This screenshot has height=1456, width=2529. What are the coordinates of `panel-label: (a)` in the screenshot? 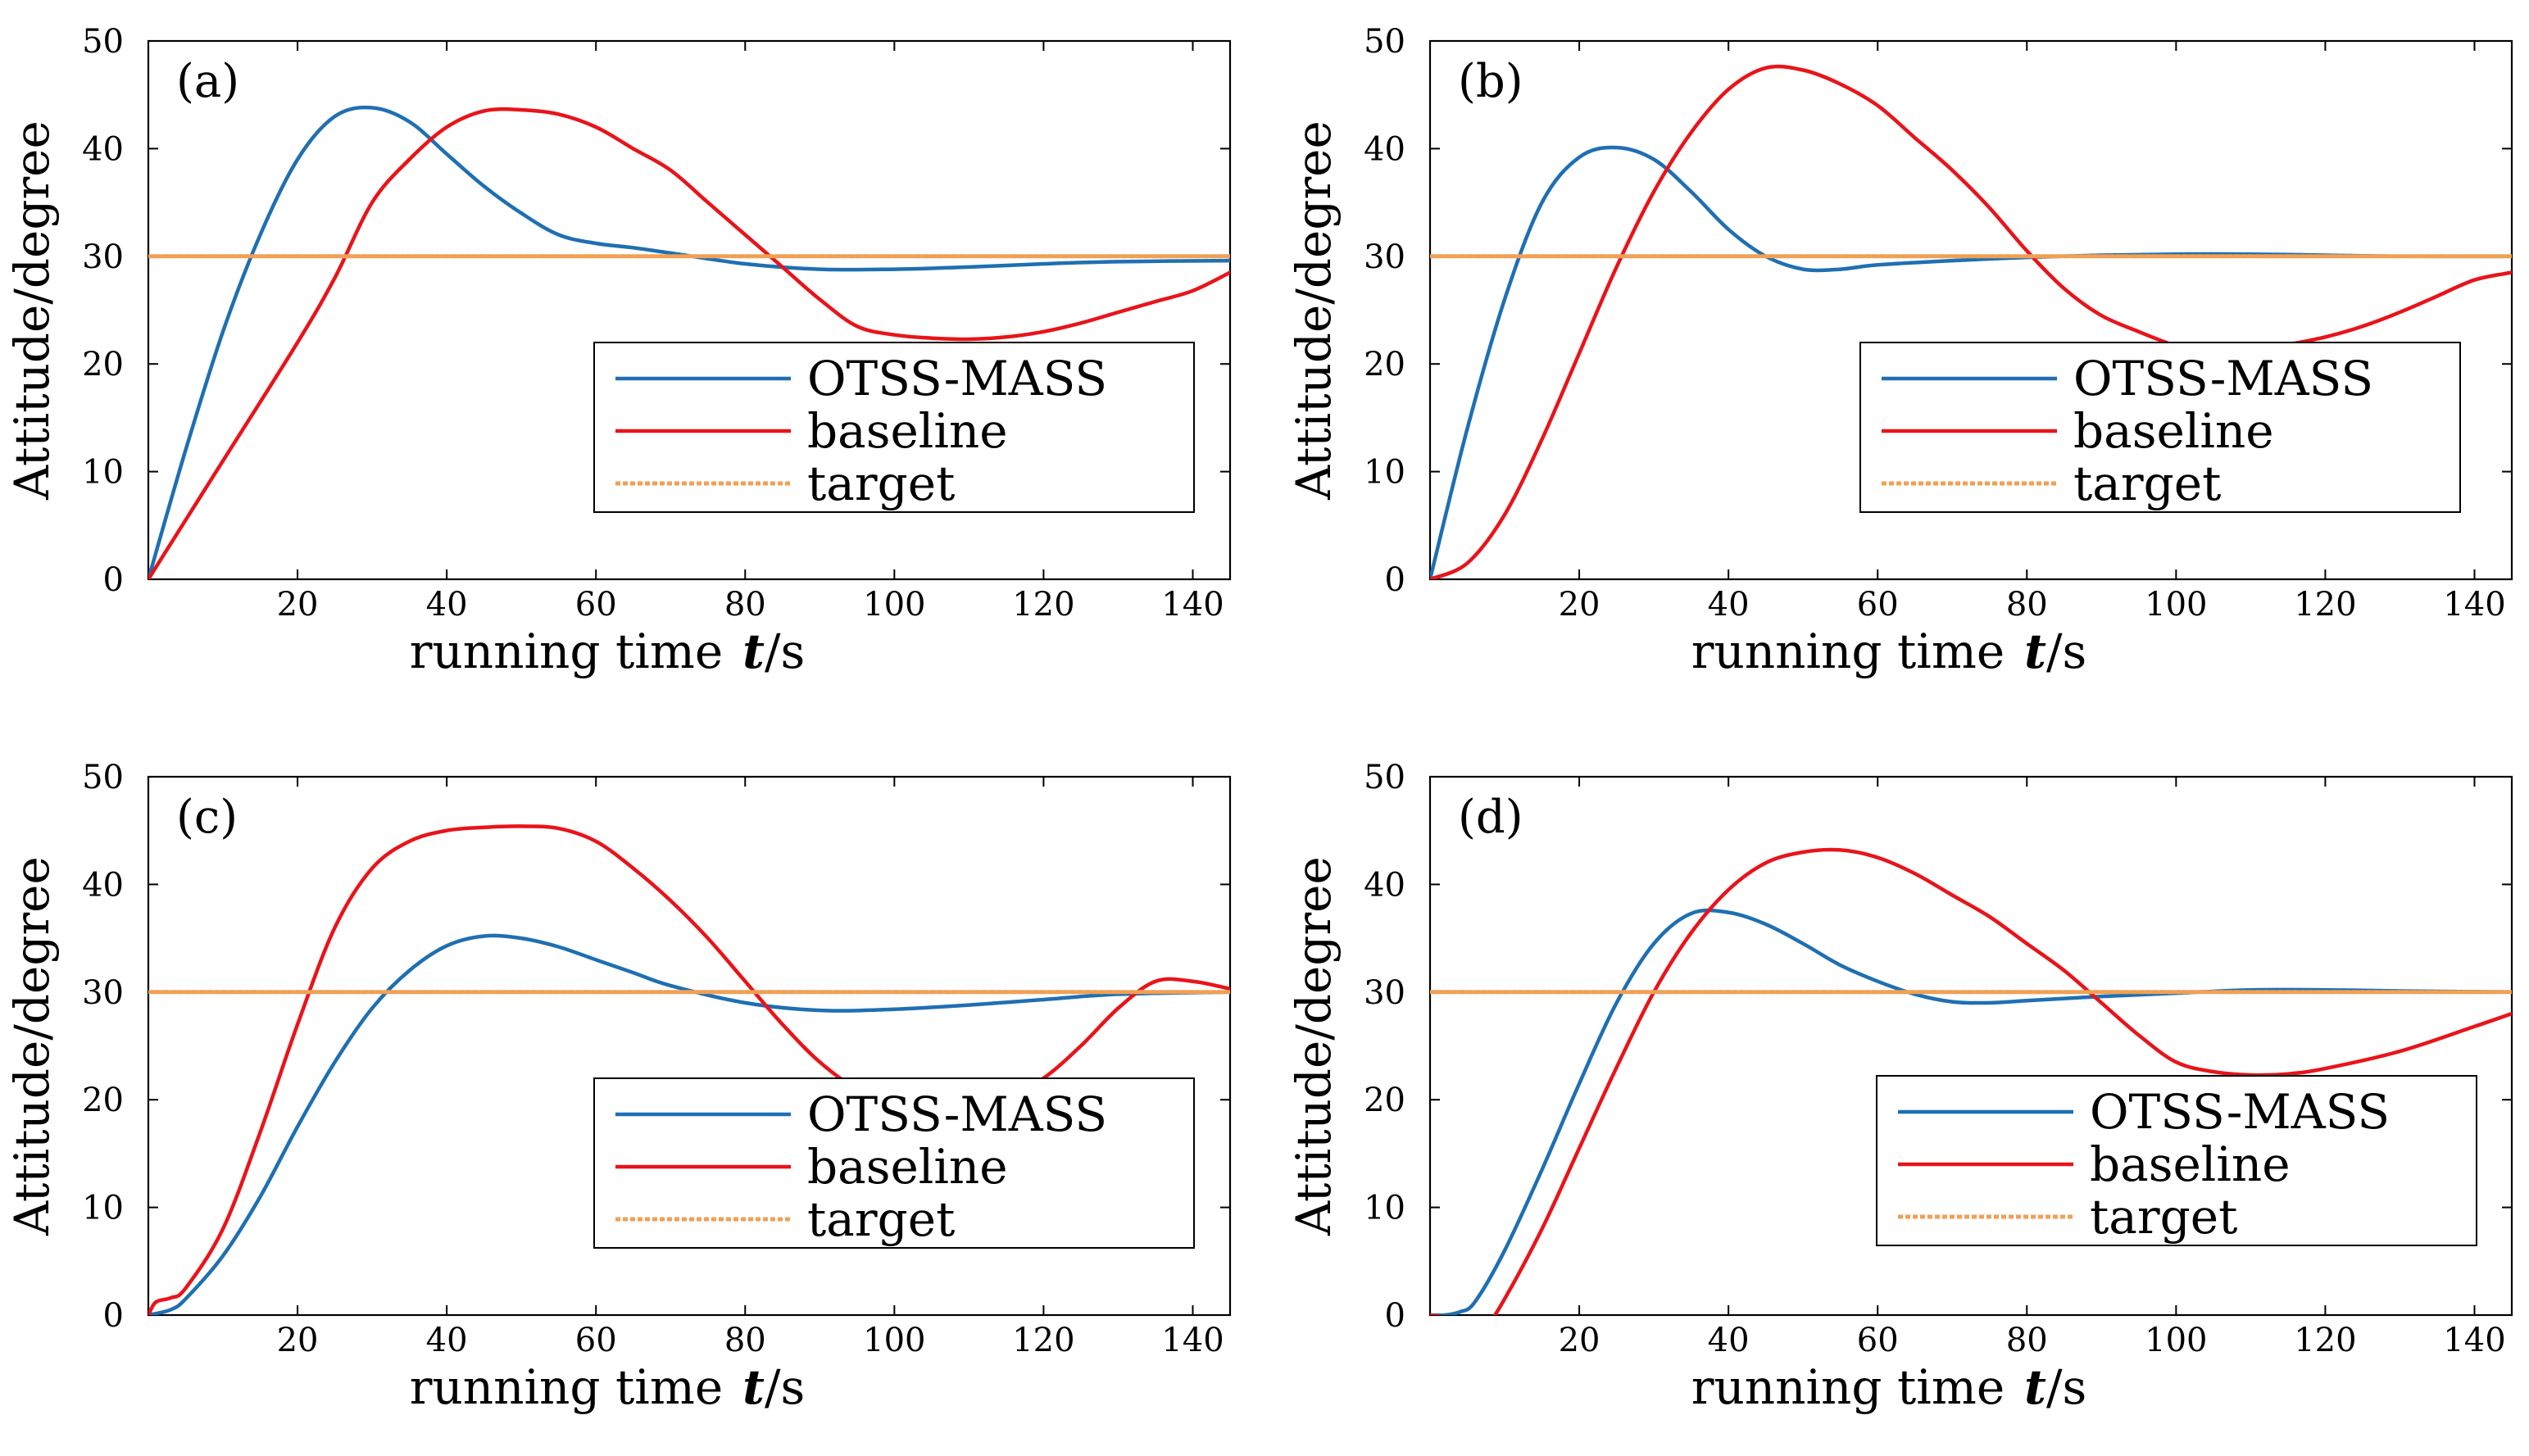 It's located at (207, 82).